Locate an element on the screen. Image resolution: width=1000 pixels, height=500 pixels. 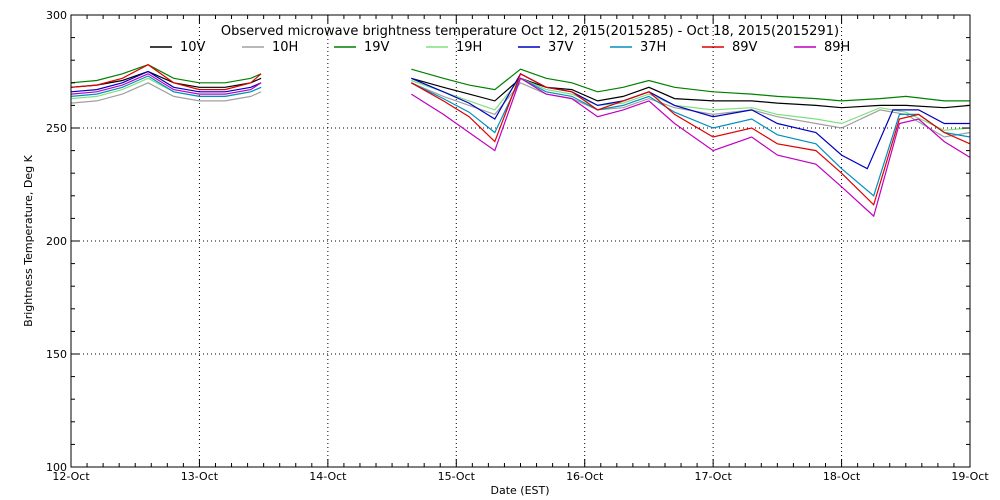
x-tick-label: 18-Oct is located at coordinates (842, 476).